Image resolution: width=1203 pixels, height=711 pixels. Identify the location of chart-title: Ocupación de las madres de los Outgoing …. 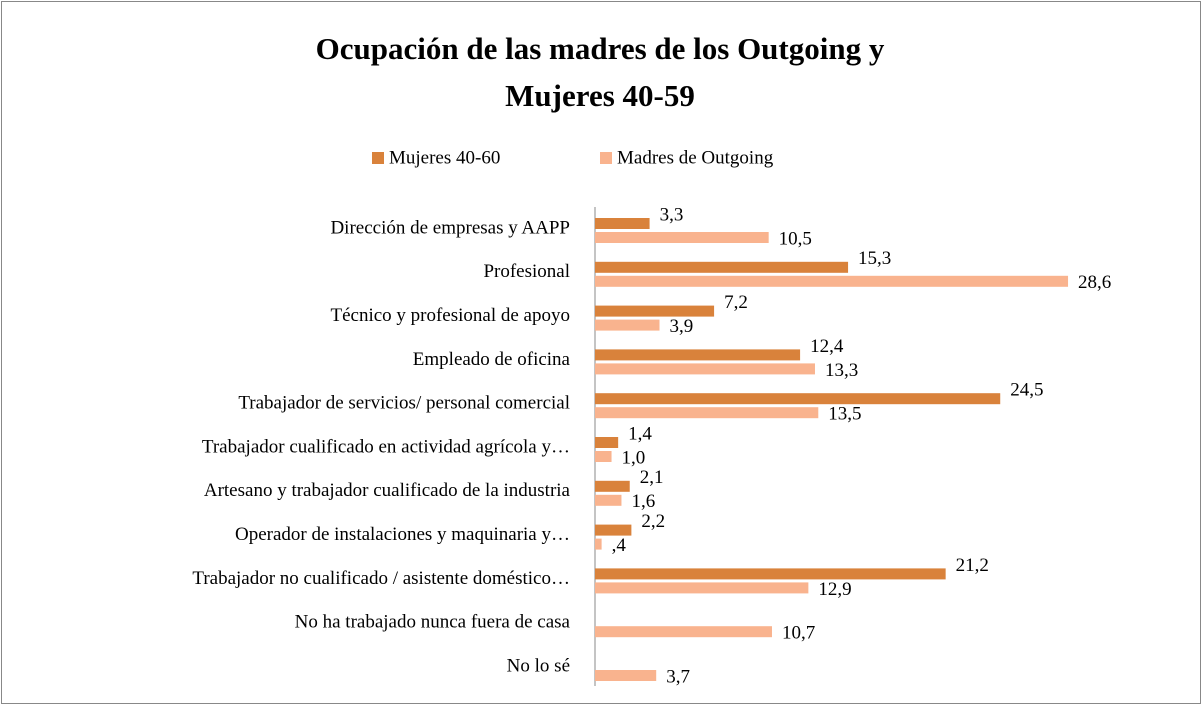
(600, 48).